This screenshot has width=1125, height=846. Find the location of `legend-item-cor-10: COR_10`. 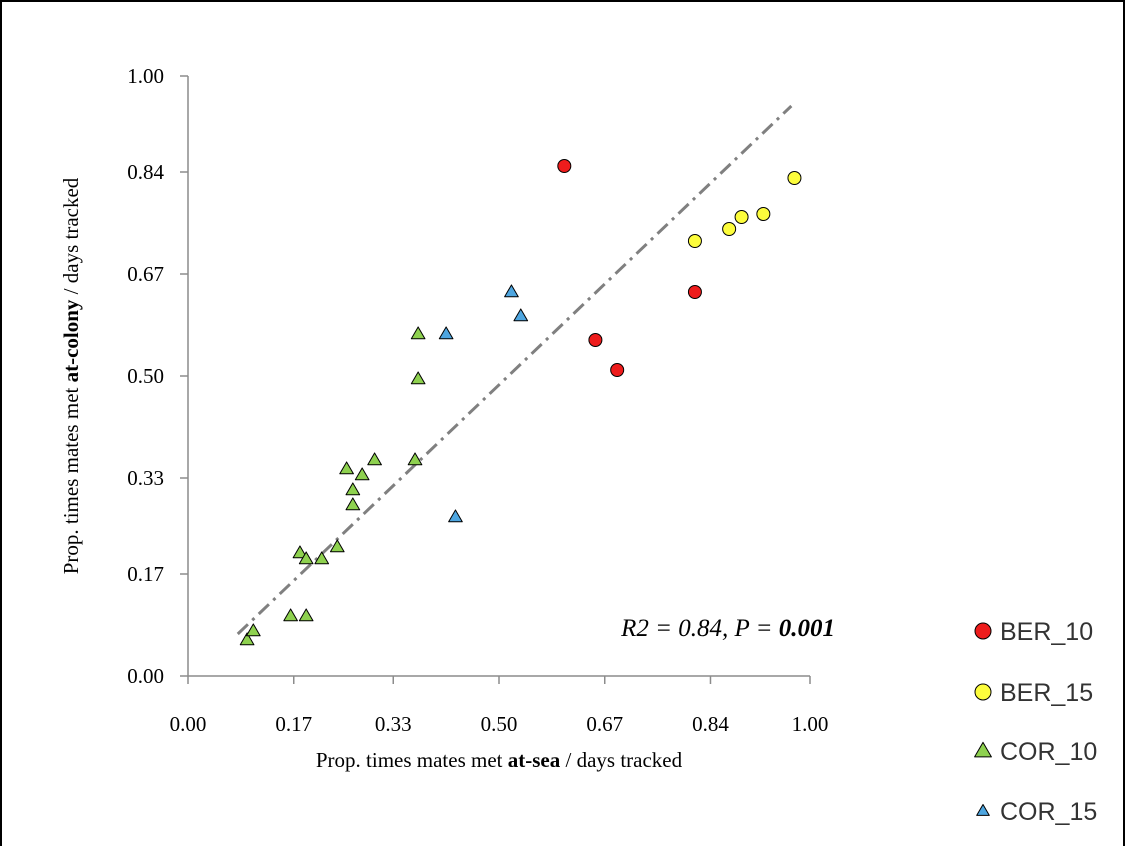

legend-item-cor-10: COR_10 is located at coordinates (1035, 752).